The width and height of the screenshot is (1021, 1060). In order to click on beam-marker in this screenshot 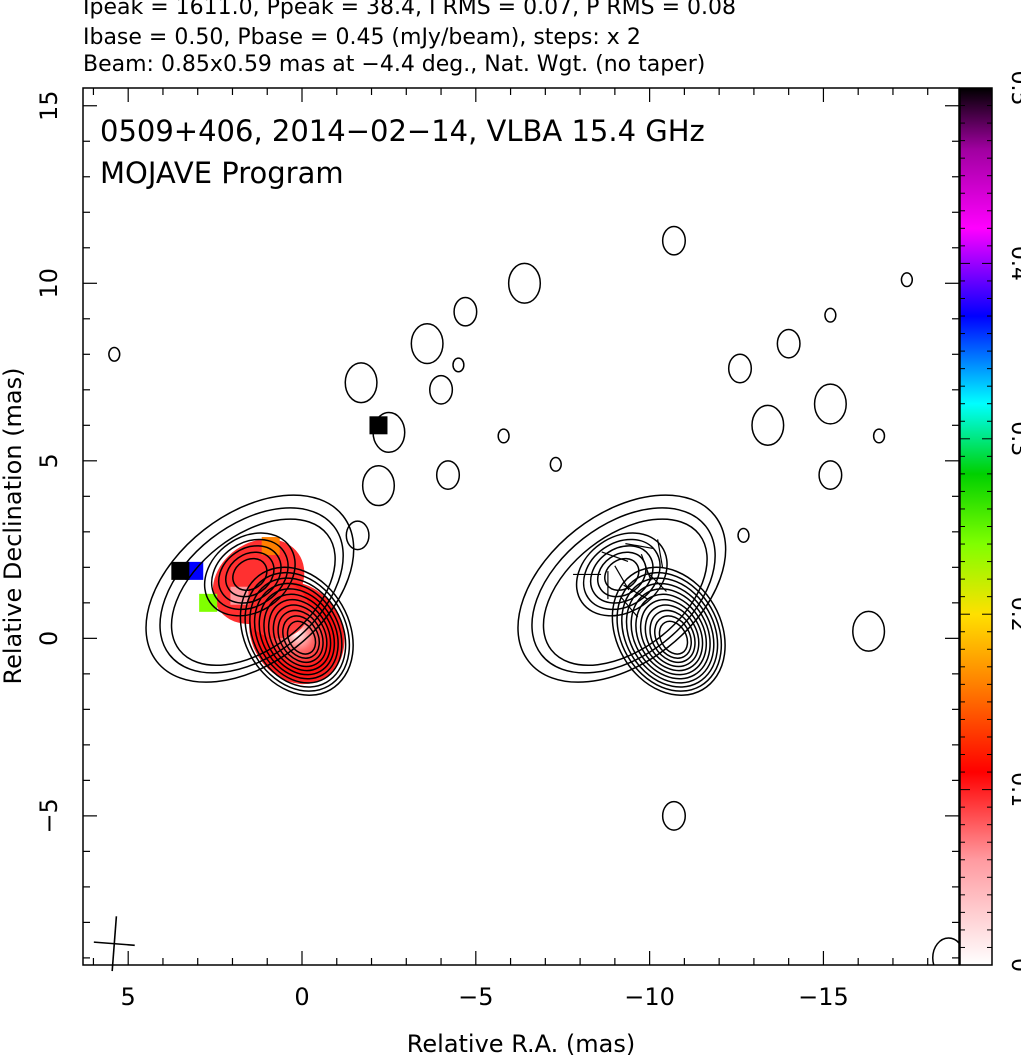, I will do `click(114, 944)`.